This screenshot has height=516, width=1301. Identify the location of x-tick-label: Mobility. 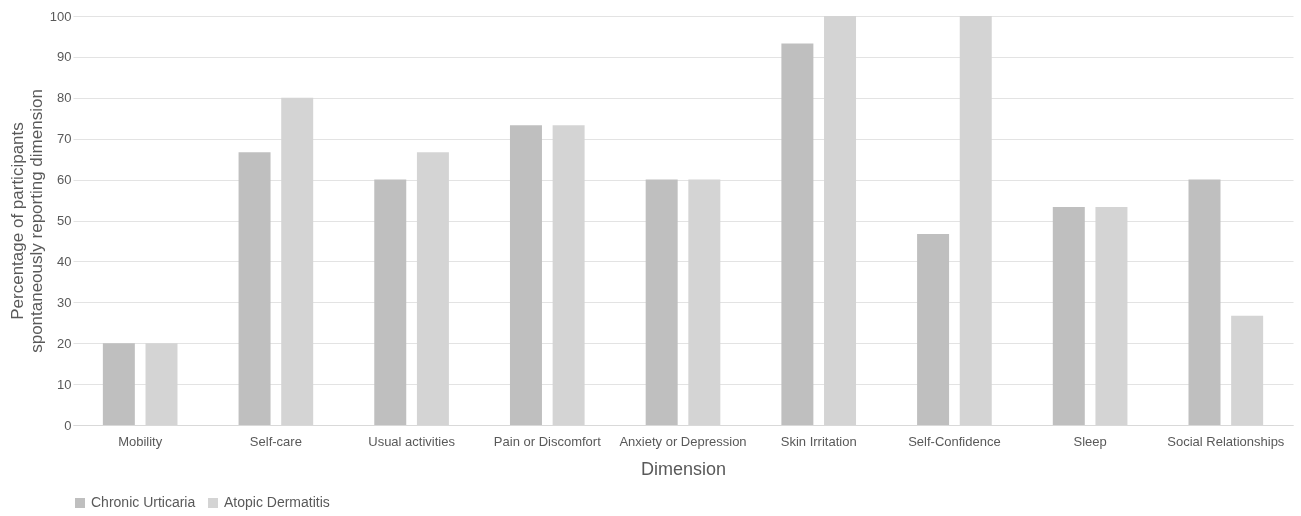
(140, 441).